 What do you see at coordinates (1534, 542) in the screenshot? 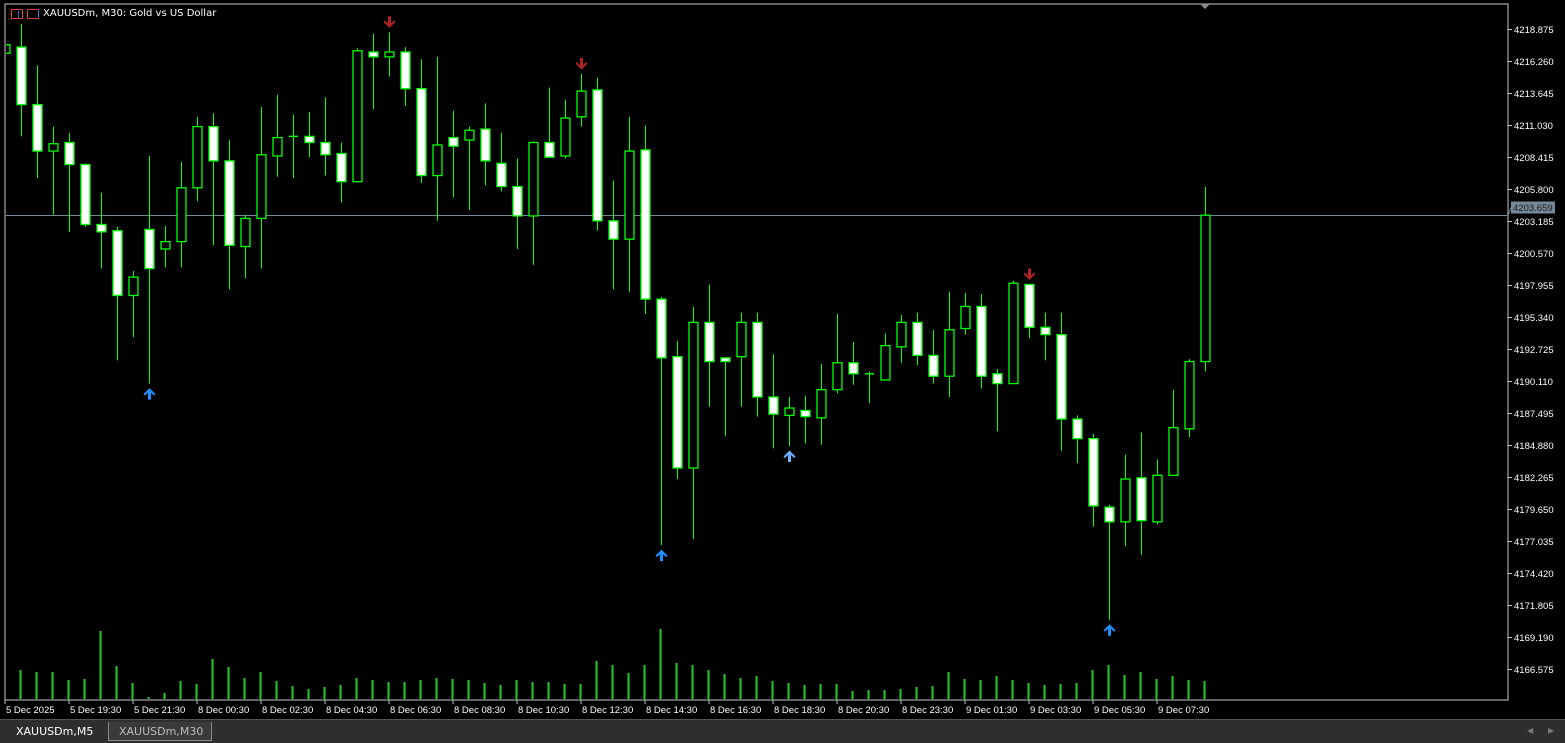
I see `y-tick-label: 4177.035` at bounding box center [1534, 542].